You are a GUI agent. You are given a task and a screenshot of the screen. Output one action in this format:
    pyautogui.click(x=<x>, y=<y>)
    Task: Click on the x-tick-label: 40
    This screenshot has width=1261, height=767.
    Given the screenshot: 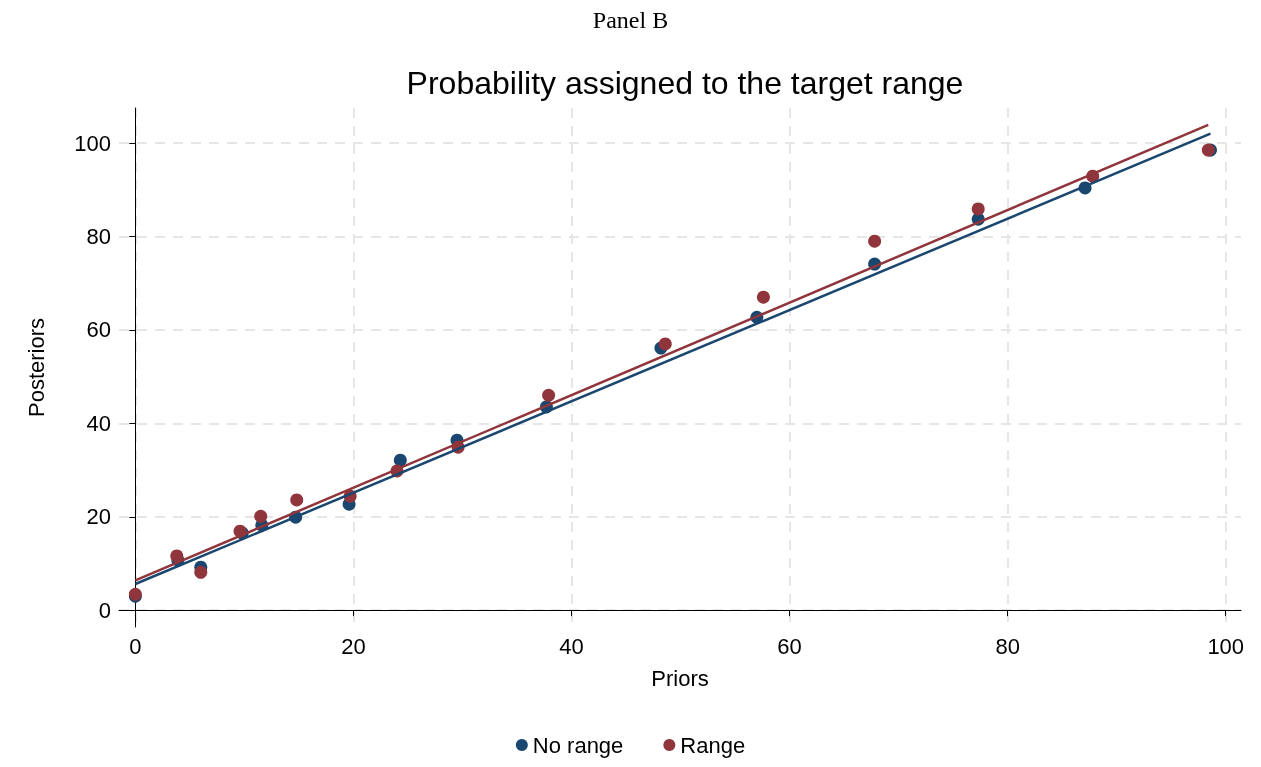 What is the action you would take?
    pyautogui.click(x=571, y=646)
    